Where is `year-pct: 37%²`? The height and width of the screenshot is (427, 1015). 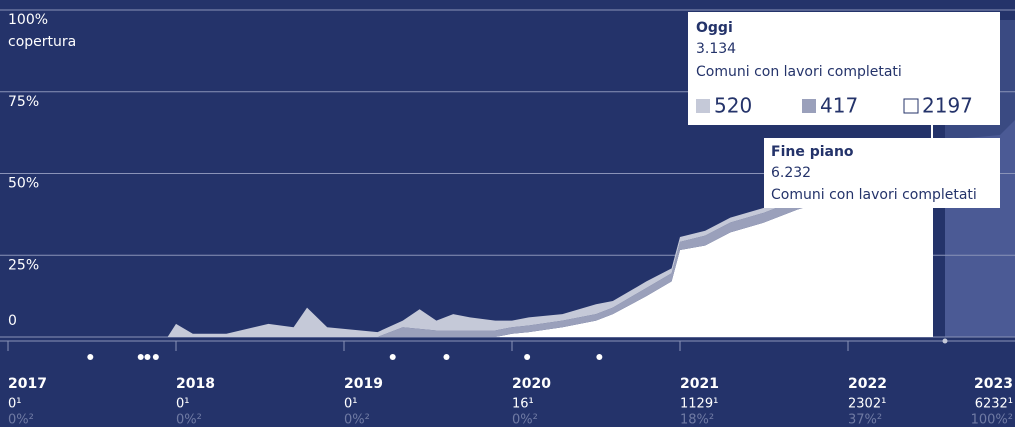 year-pct: 37%² is located at coordinates (865, 420).